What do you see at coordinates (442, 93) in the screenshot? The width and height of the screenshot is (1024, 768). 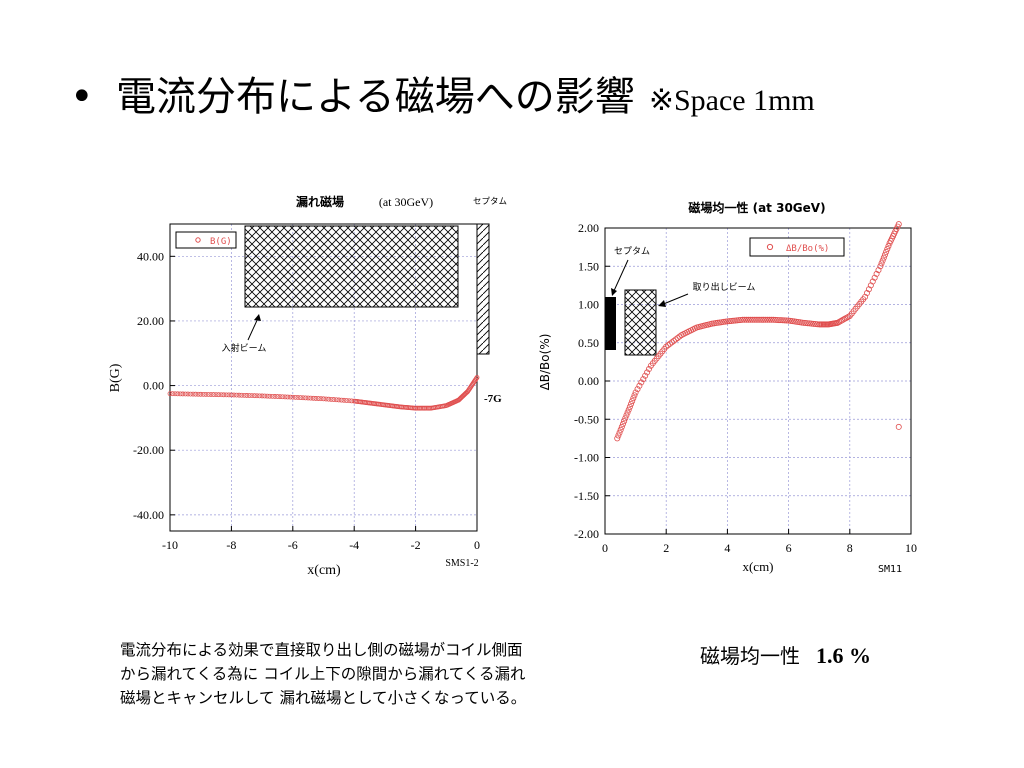 I see `slide-title: • 電流分布による磁場への影響 ※Space 1mm` at bounding box center [442, 93].